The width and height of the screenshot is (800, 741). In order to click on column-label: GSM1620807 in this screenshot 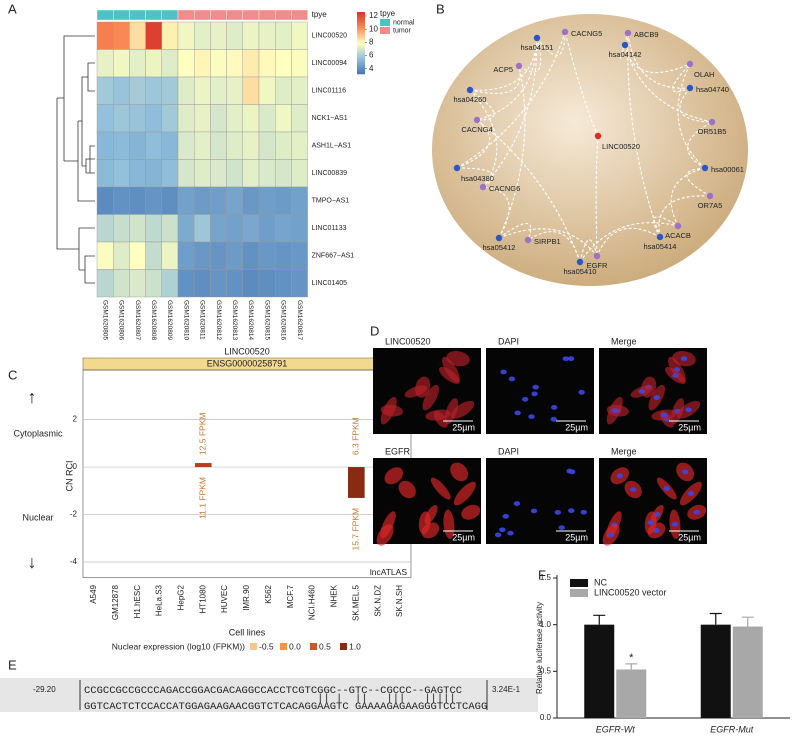, I will do `click(137, 320)`.